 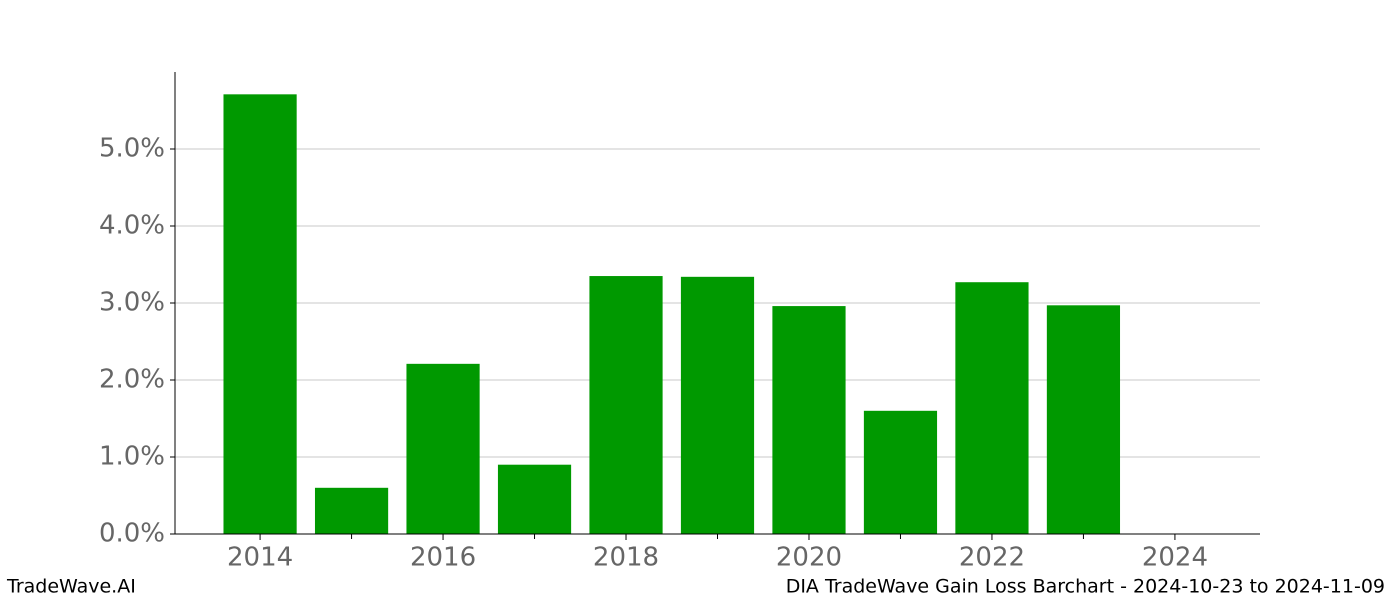 What do you see at coordinates (992, 558) in the screenshot?
I see `x-tick-label: 2022` at bounding box center [992, 558].